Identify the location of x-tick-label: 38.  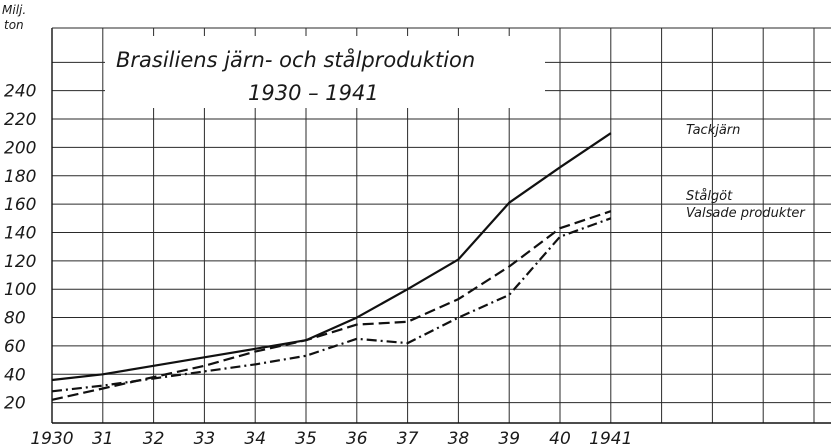
(459, 438).